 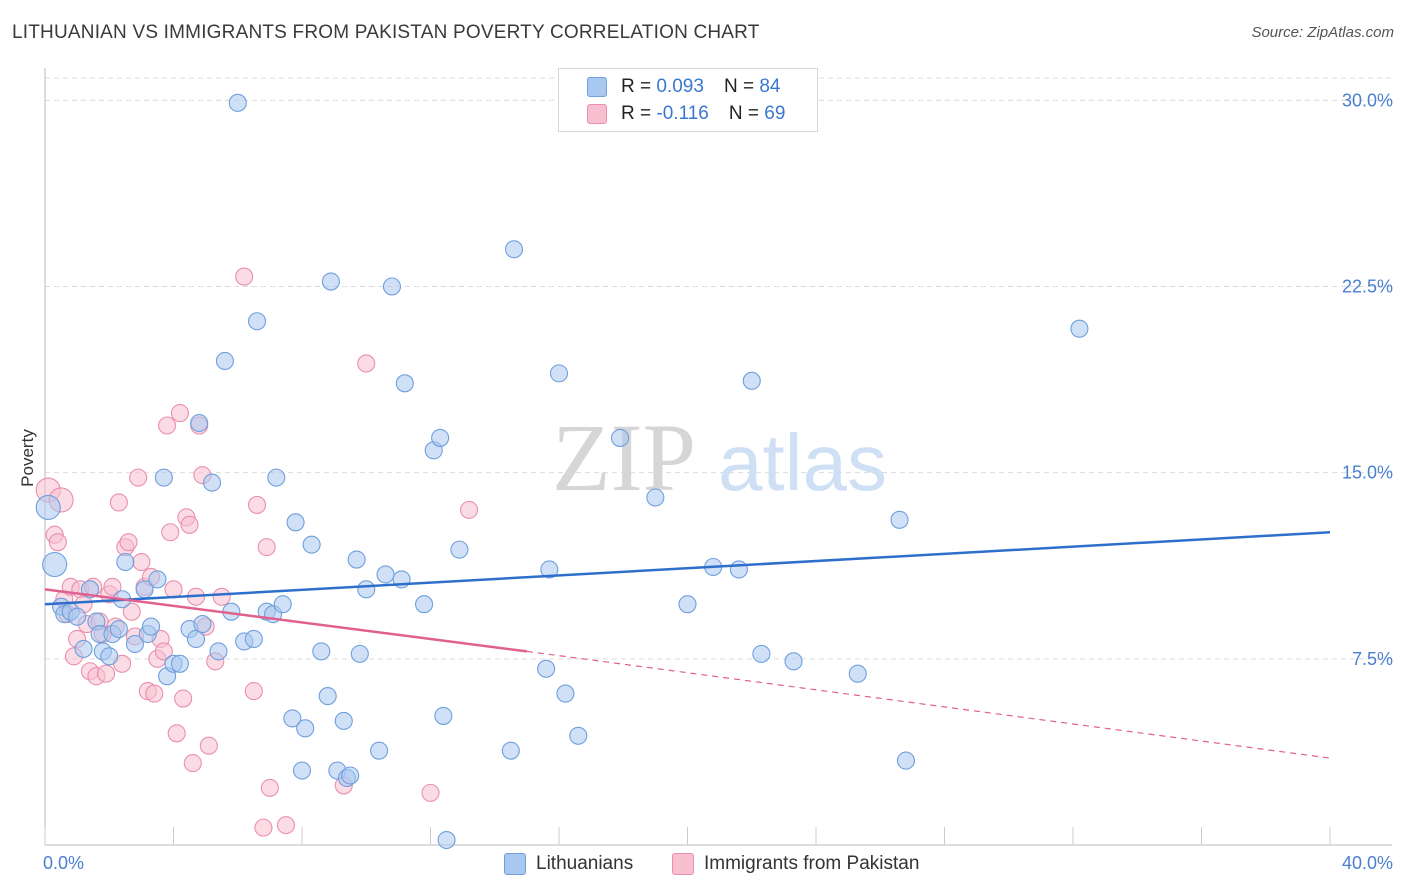 What do you see at coordinates (770, 86) in the screenshot?
I see `legend-n-value: 84` at bounding box center [770, 86].